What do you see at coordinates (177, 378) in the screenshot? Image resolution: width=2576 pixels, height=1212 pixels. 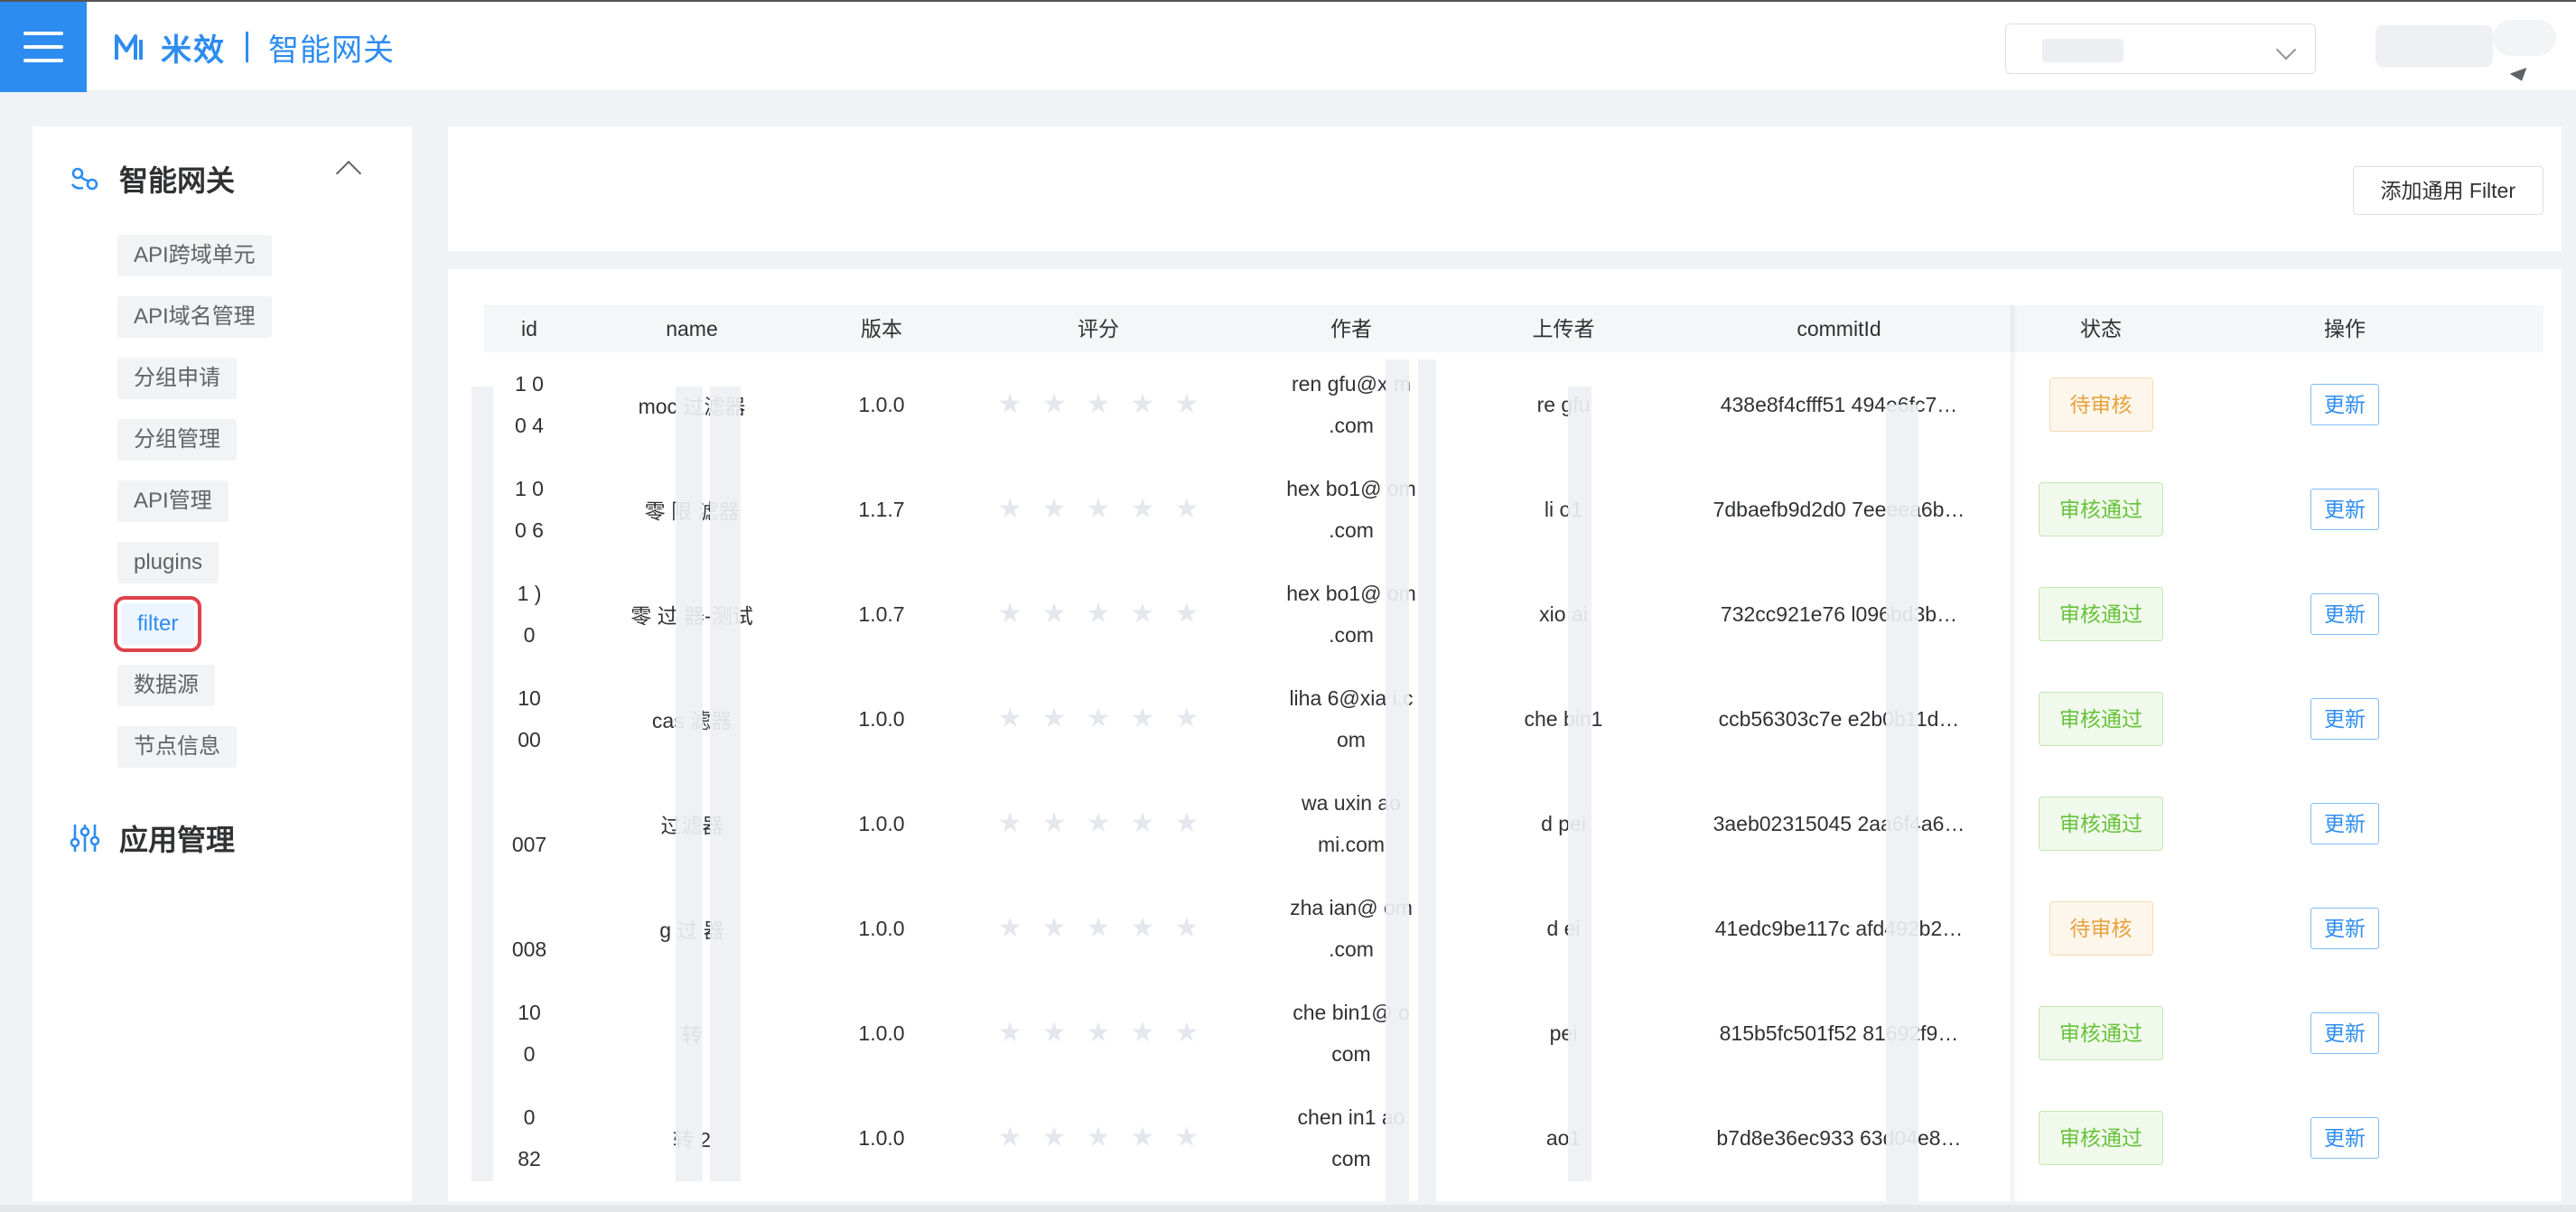 I see `sidebar-item-group-apply: 分组申请` at bounding box center [177, 378].